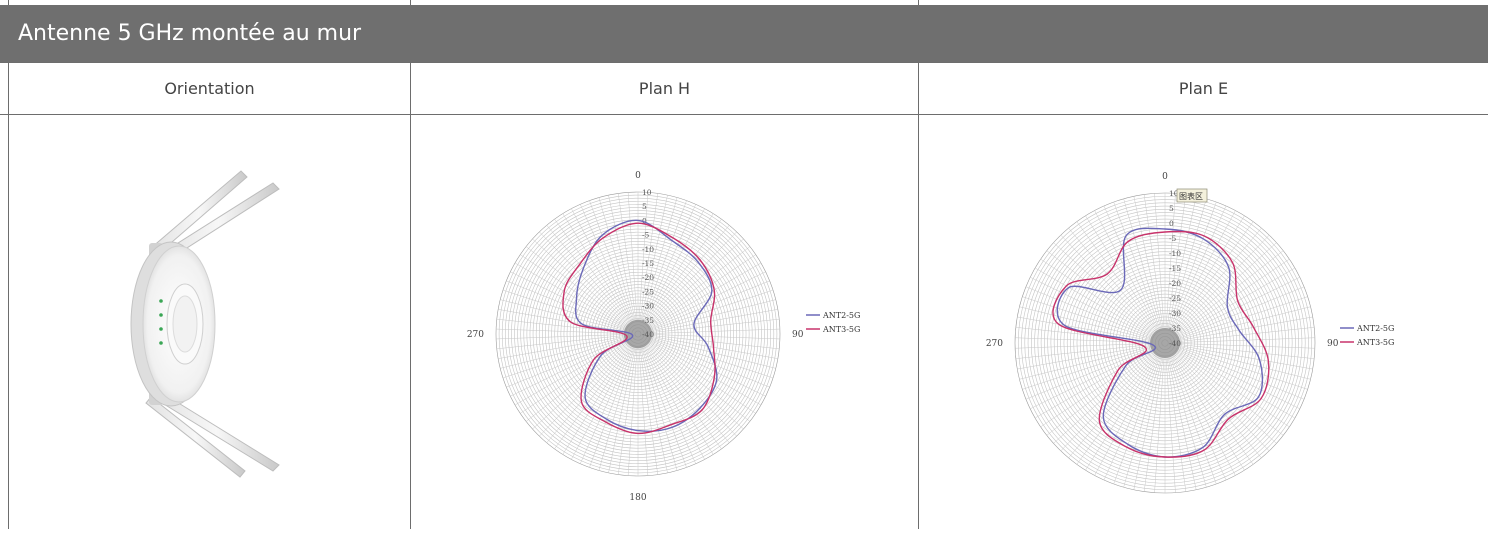 The image size is (1488, 533). What do you see at coordinates (1203, 88) in the screenshot?
I see `column-header-plan-e: Plan E` at bounding box center [1203, 88].